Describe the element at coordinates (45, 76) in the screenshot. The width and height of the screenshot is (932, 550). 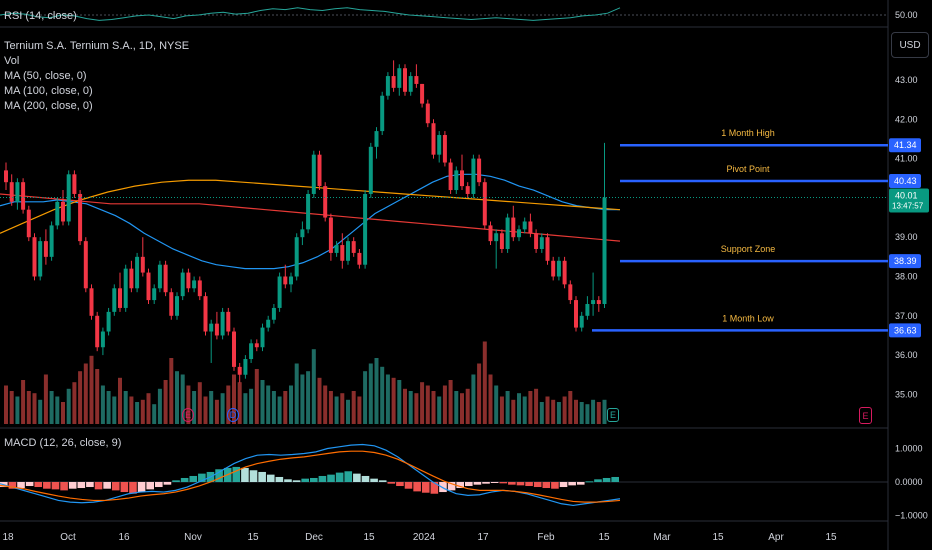
I see `ma50-legend: MA (50, close, 0)` at that location.